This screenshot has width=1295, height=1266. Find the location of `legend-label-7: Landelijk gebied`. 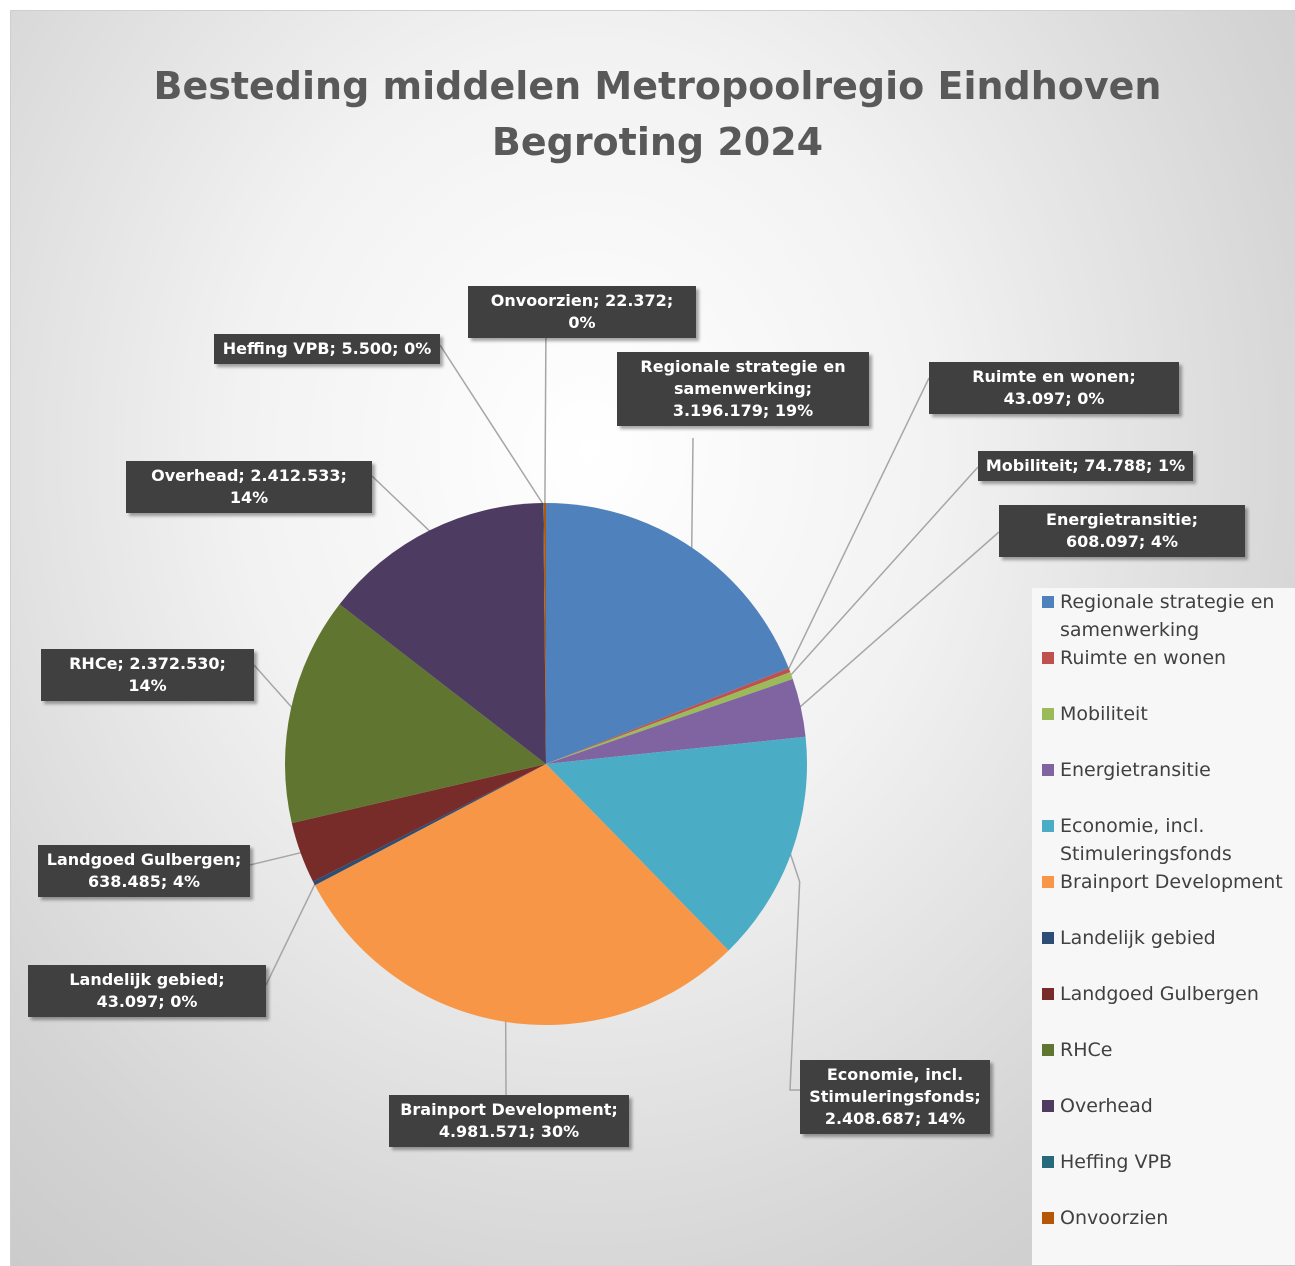

legend-label-7: Landelijk gebied is located at coordinates (1176, 938).